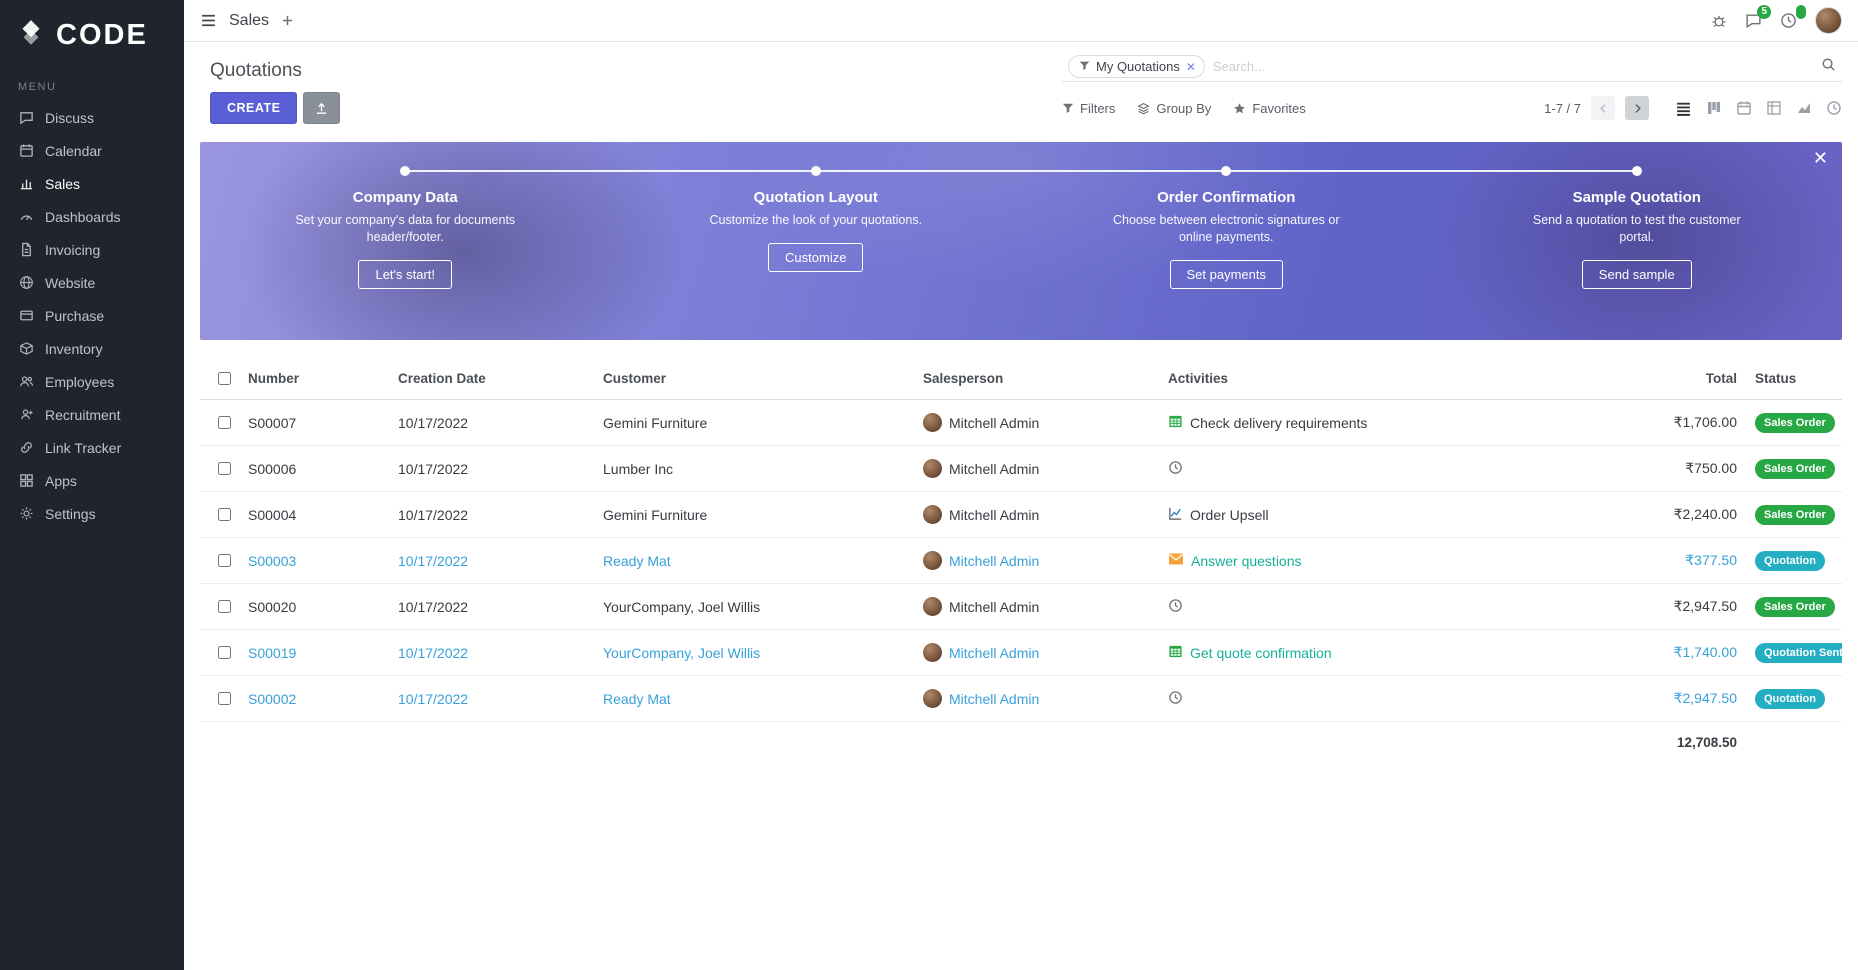 This screenshot has width=1858, height=970. Describe the element at coordinates (405, 171) in the screenshot. I see `step-dot` at that location.